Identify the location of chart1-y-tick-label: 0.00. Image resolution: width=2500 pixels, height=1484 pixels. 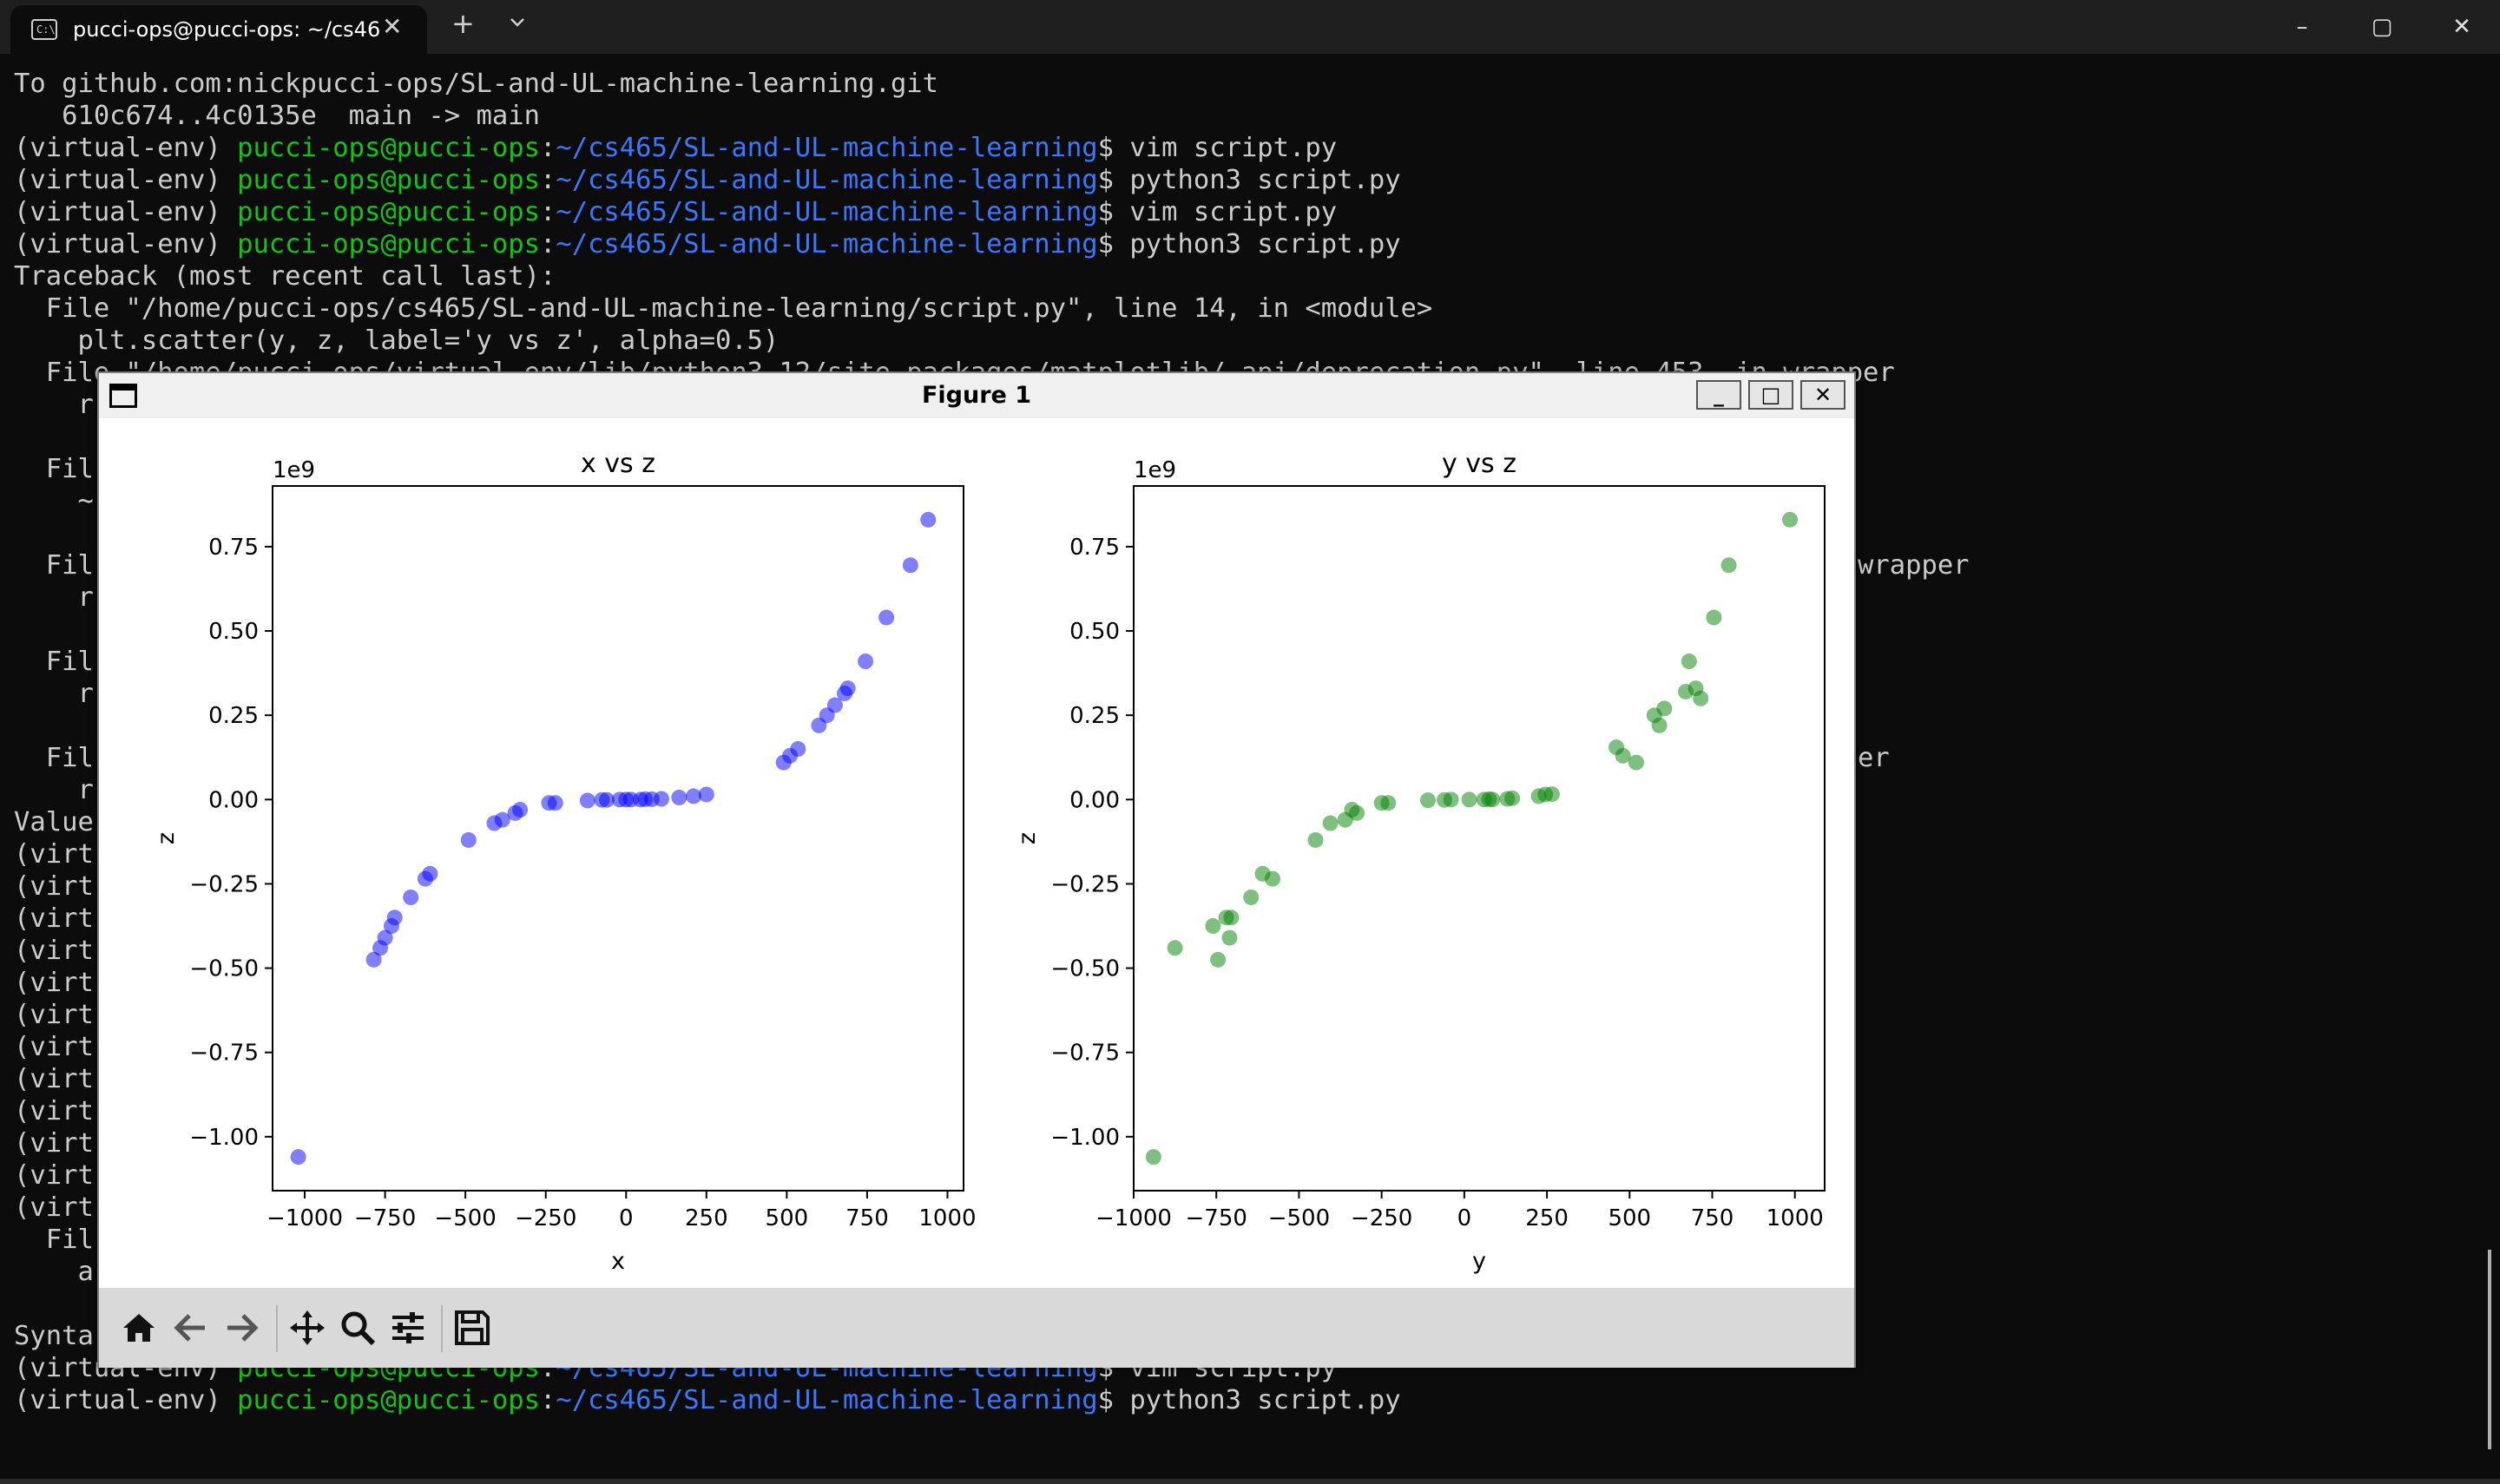
(233, 800).